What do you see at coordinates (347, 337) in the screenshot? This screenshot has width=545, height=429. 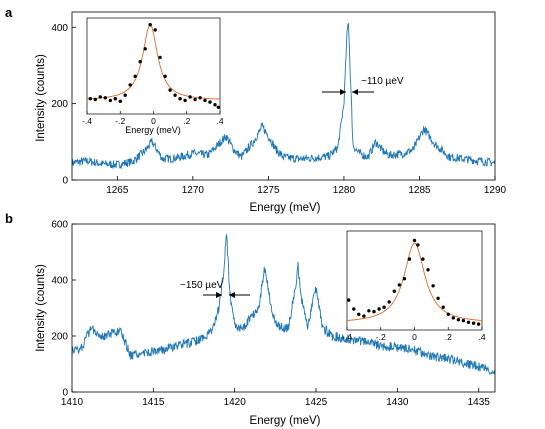 I see `inset-x-tick-label: -.4` at bounding box center [347, 337].